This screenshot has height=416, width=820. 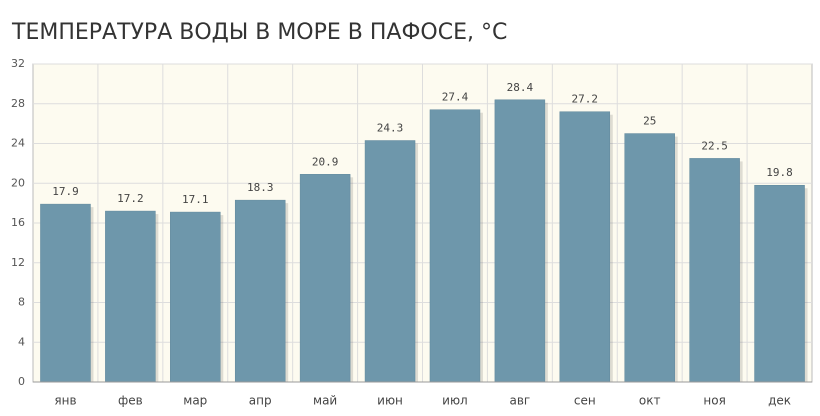 What do you see at coordinates (714, 145) in the screenshot?
I see `value-label: 22.5` at bounding box center [714, 145].